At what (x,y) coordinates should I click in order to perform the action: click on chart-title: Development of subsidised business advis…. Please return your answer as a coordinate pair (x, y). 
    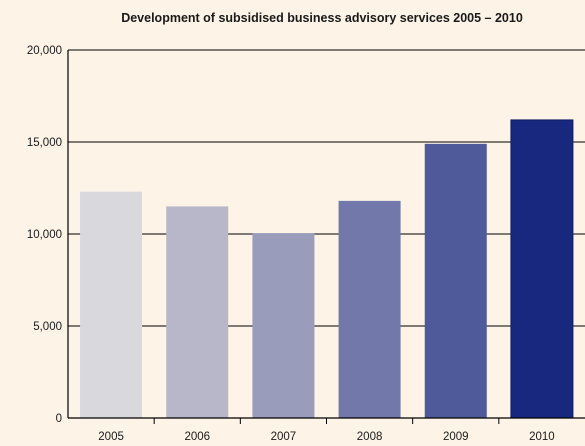
    Looking at the image, I should click on (322, 18).